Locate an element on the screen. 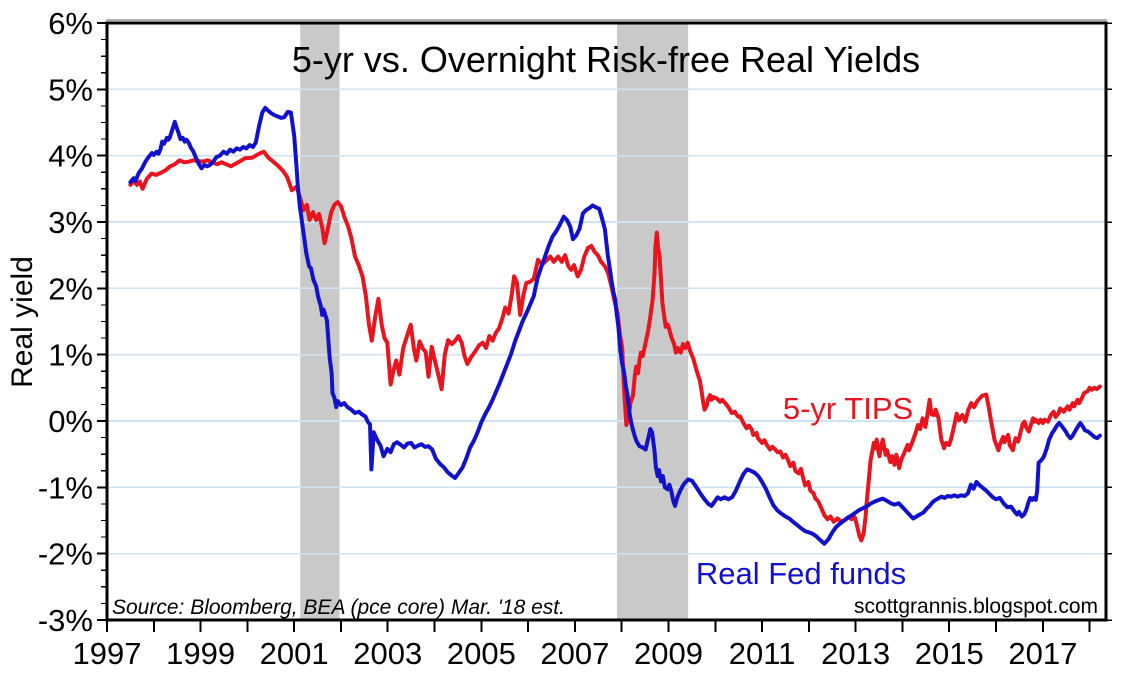  x-tick-label: 2001 is located at coordinates (294, 653).